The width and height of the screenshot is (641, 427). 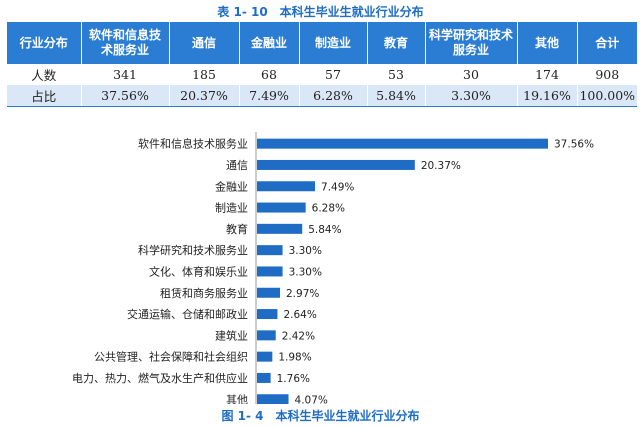 What do you see at coordinates (44, 74) in the screenshot?
I see `table-cell: 人数` at bounding box center [44, 74].